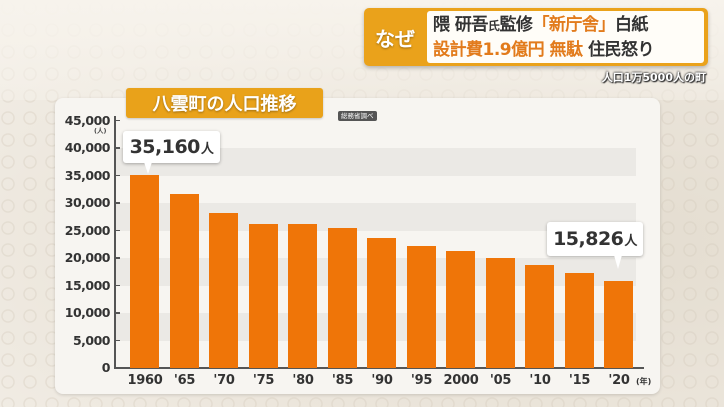 This screenshot has height=407, width=724. What do you see at coordinates (87, 312) in the screenshot?
I see `y-tick-label: 10,000` at bounding box center [87, 312].